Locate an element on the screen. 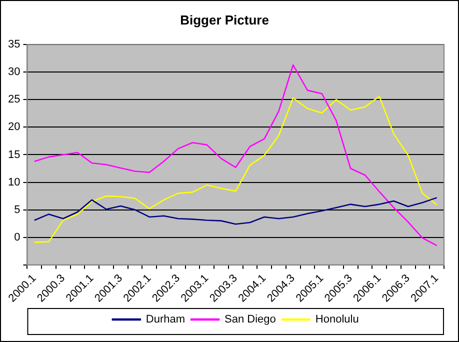 The height and width of the screenshot is (342, 459). y-tick-label: 5 is located at coordinates (17, 210).